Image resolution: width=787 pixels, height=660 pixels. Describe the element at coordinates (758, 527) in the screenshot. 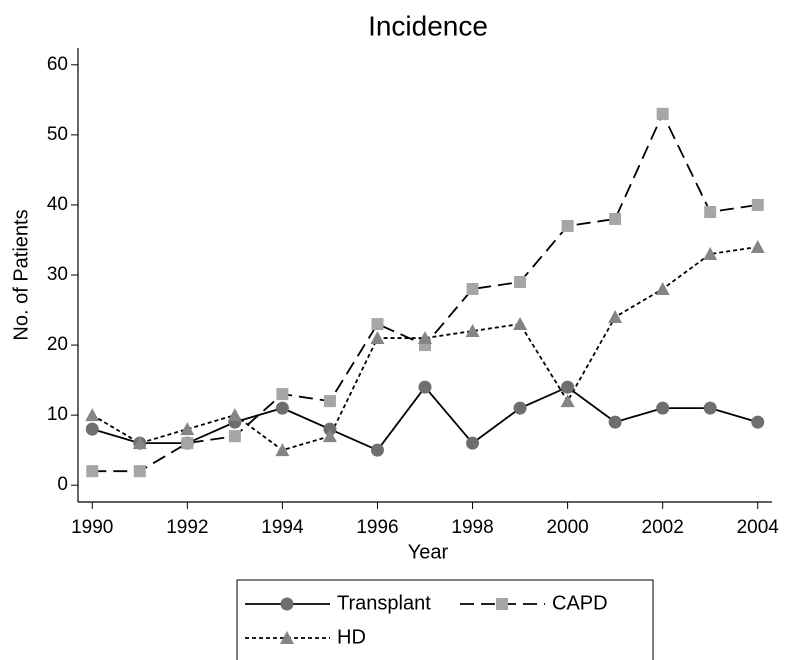

I see `x-tick-label: 2004` at that location.